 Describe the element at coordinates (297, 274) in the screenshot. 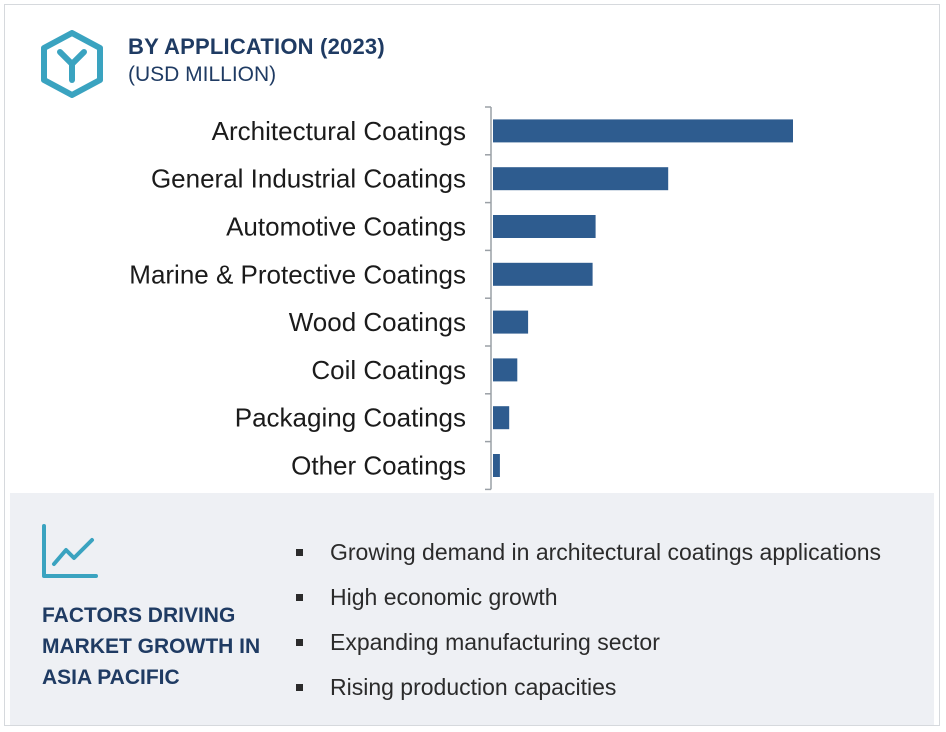

I see `category-label: Marine & Protective Coatings` at that location.